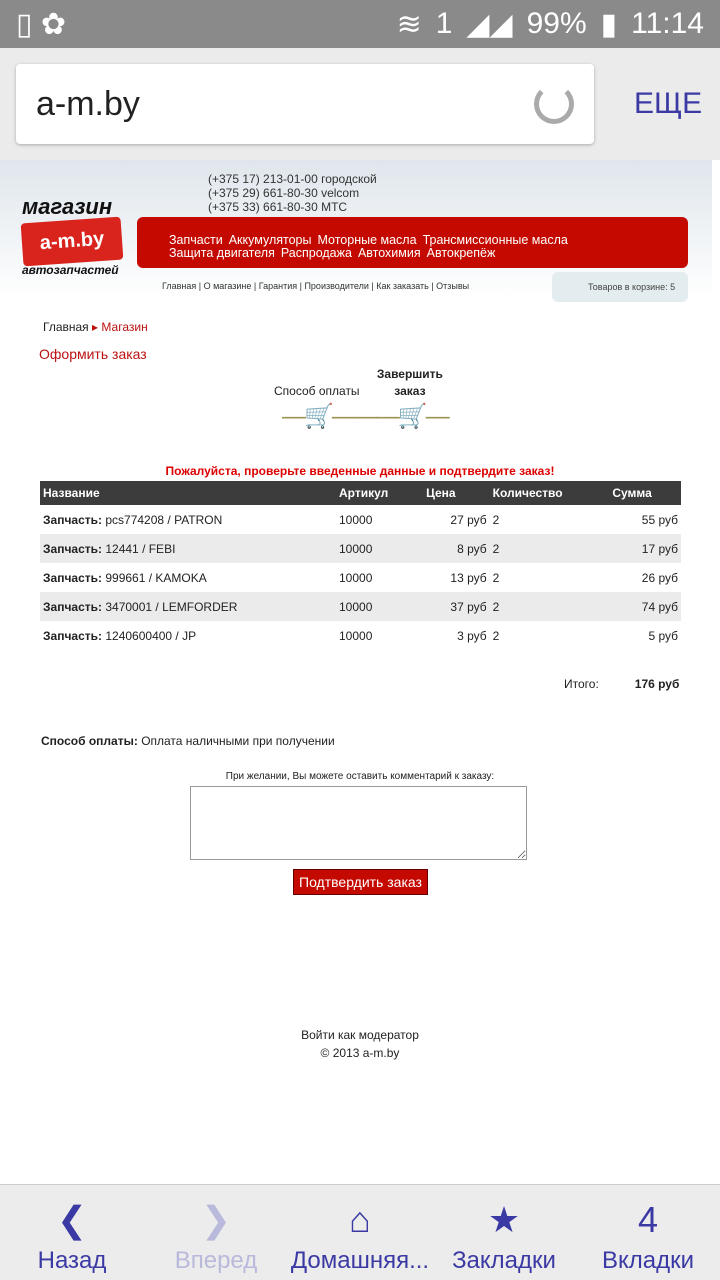  Describe the element at coordinates (456, 548) in the screenshot. I see `item-price: 8 руб` at that location.